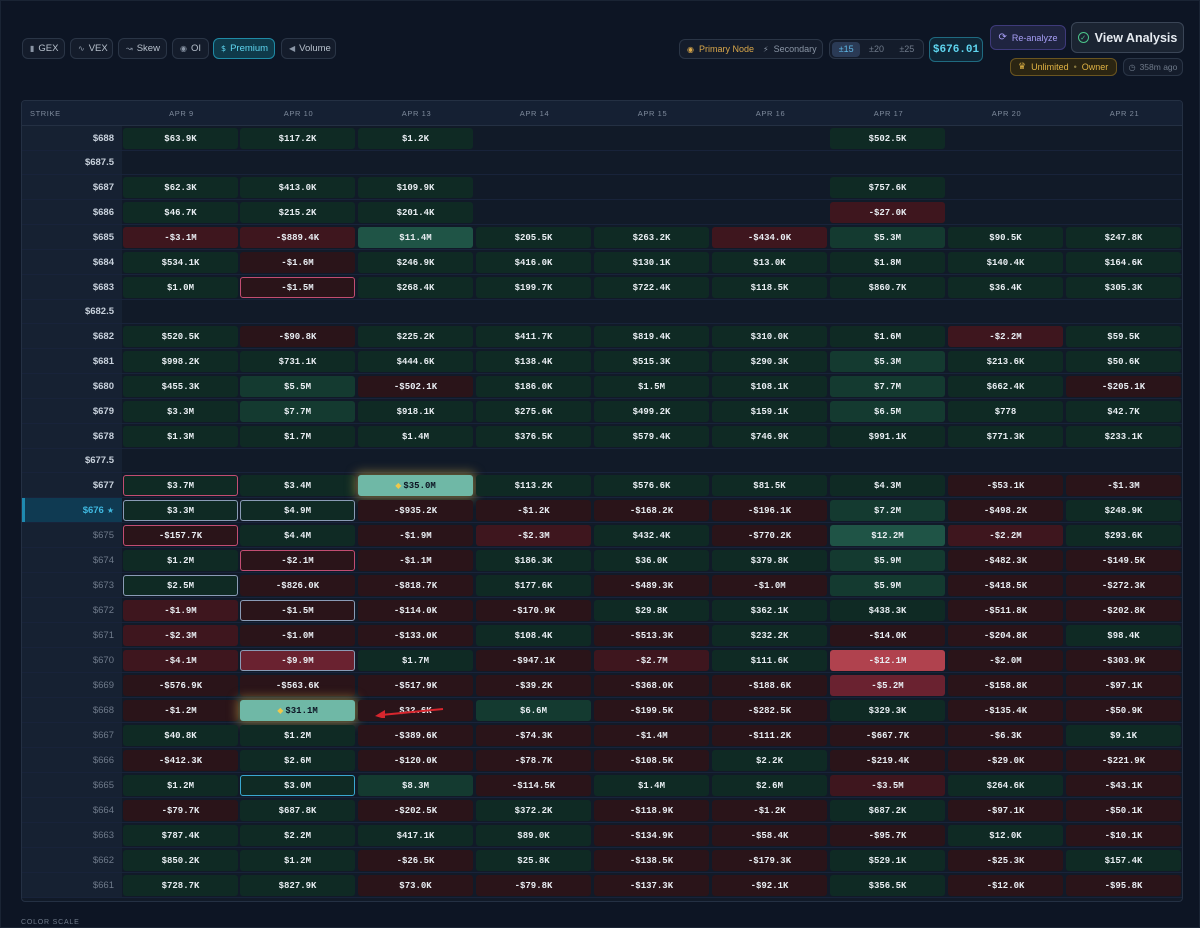 The height and width of the screenshot is (928, 1200). I want to click on premium-cell: -$50.9K, so click(1123, 710).